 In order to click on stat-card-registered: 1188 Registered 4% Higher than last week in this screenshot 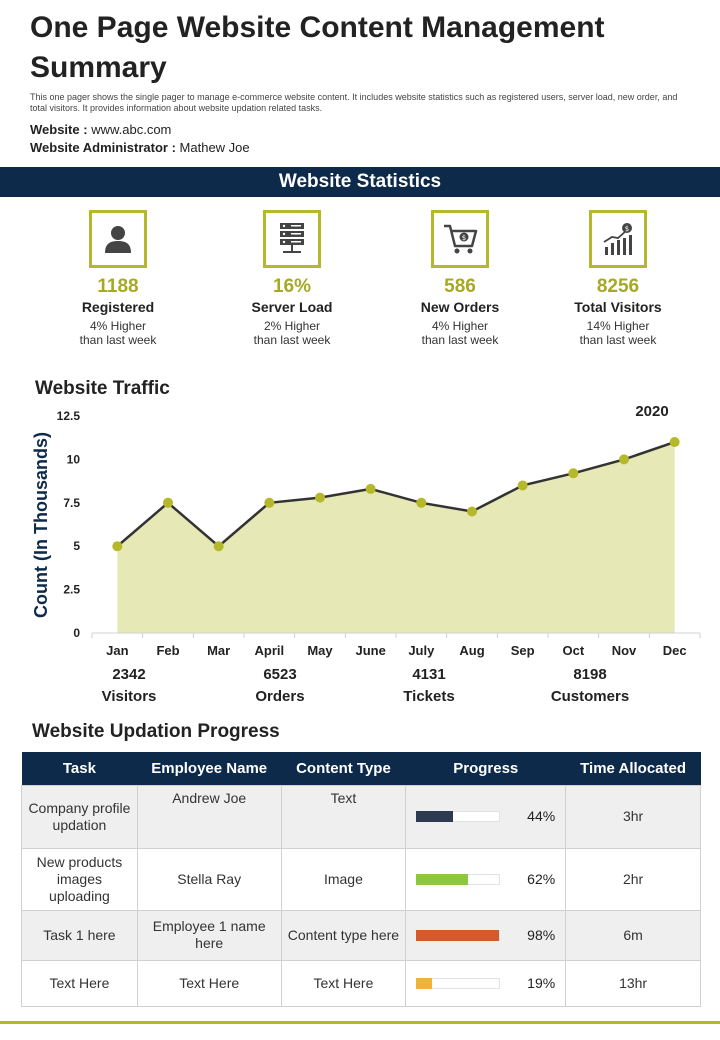, I will do `click(118, 278)`.